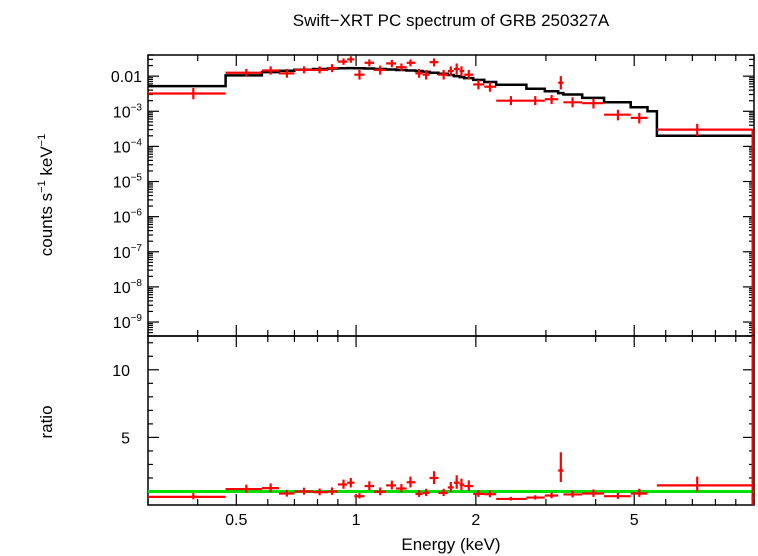 The image size is (758, 556). What do you see at coordinates (137, 283) in the screenshot?
I see `y-tick-exponent: −8` at bounding box center [137, 283].